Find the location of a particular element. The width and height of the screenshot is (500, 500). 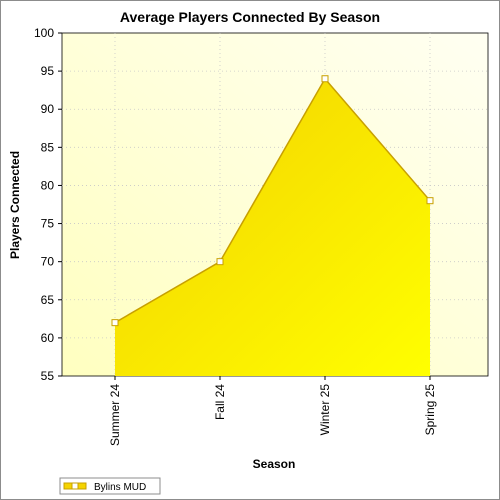

y-tick-label: 100 is located at coordinates (44, 33).